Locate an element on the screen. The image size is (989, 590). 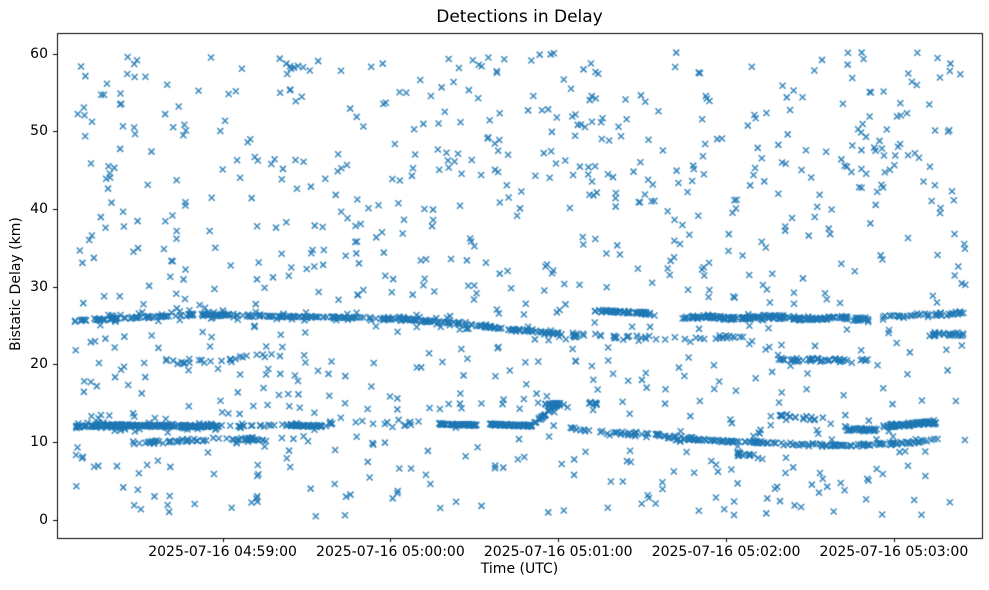
x-tick-label: 2025-07-16 05:01:00 is located at coordinates (558, 552).